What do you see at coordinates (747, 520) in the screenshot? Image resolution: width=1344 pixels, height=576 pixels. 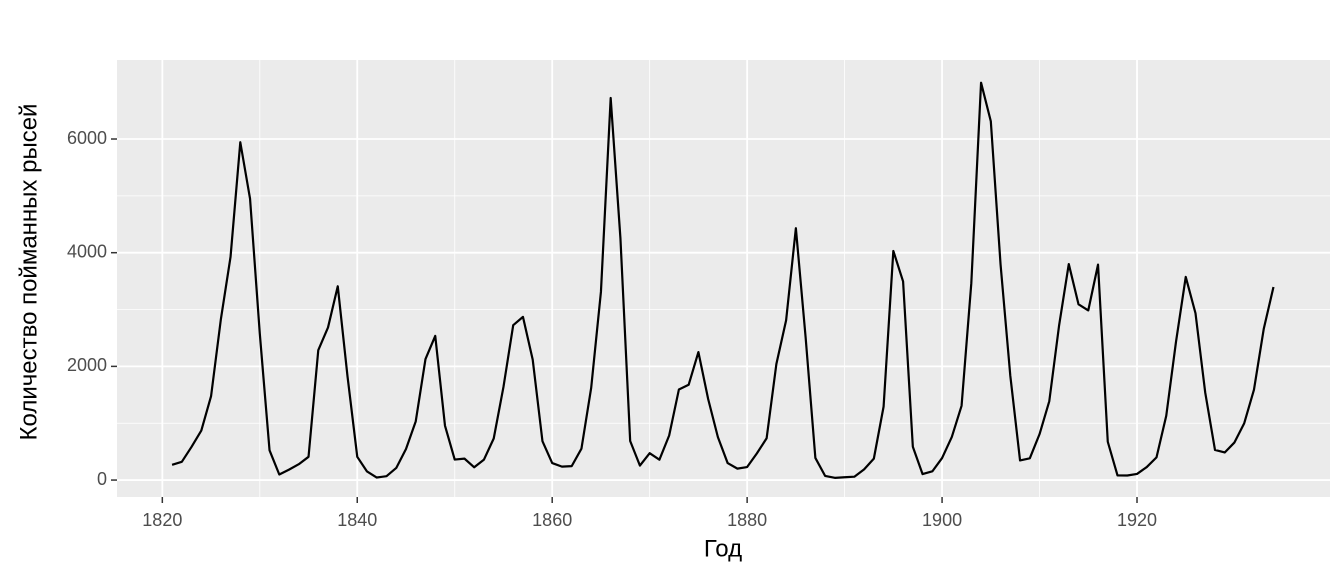 I see `x-tick-label: 1880` at bounding box center [747, 520].